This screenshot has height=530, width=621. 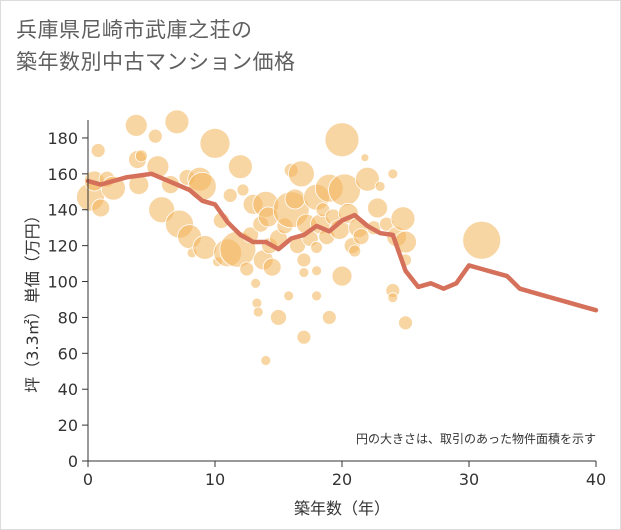 I want to click on y-axis-title: 坪（3.3㎡）単価（万円）, so click(x=32, y=299).